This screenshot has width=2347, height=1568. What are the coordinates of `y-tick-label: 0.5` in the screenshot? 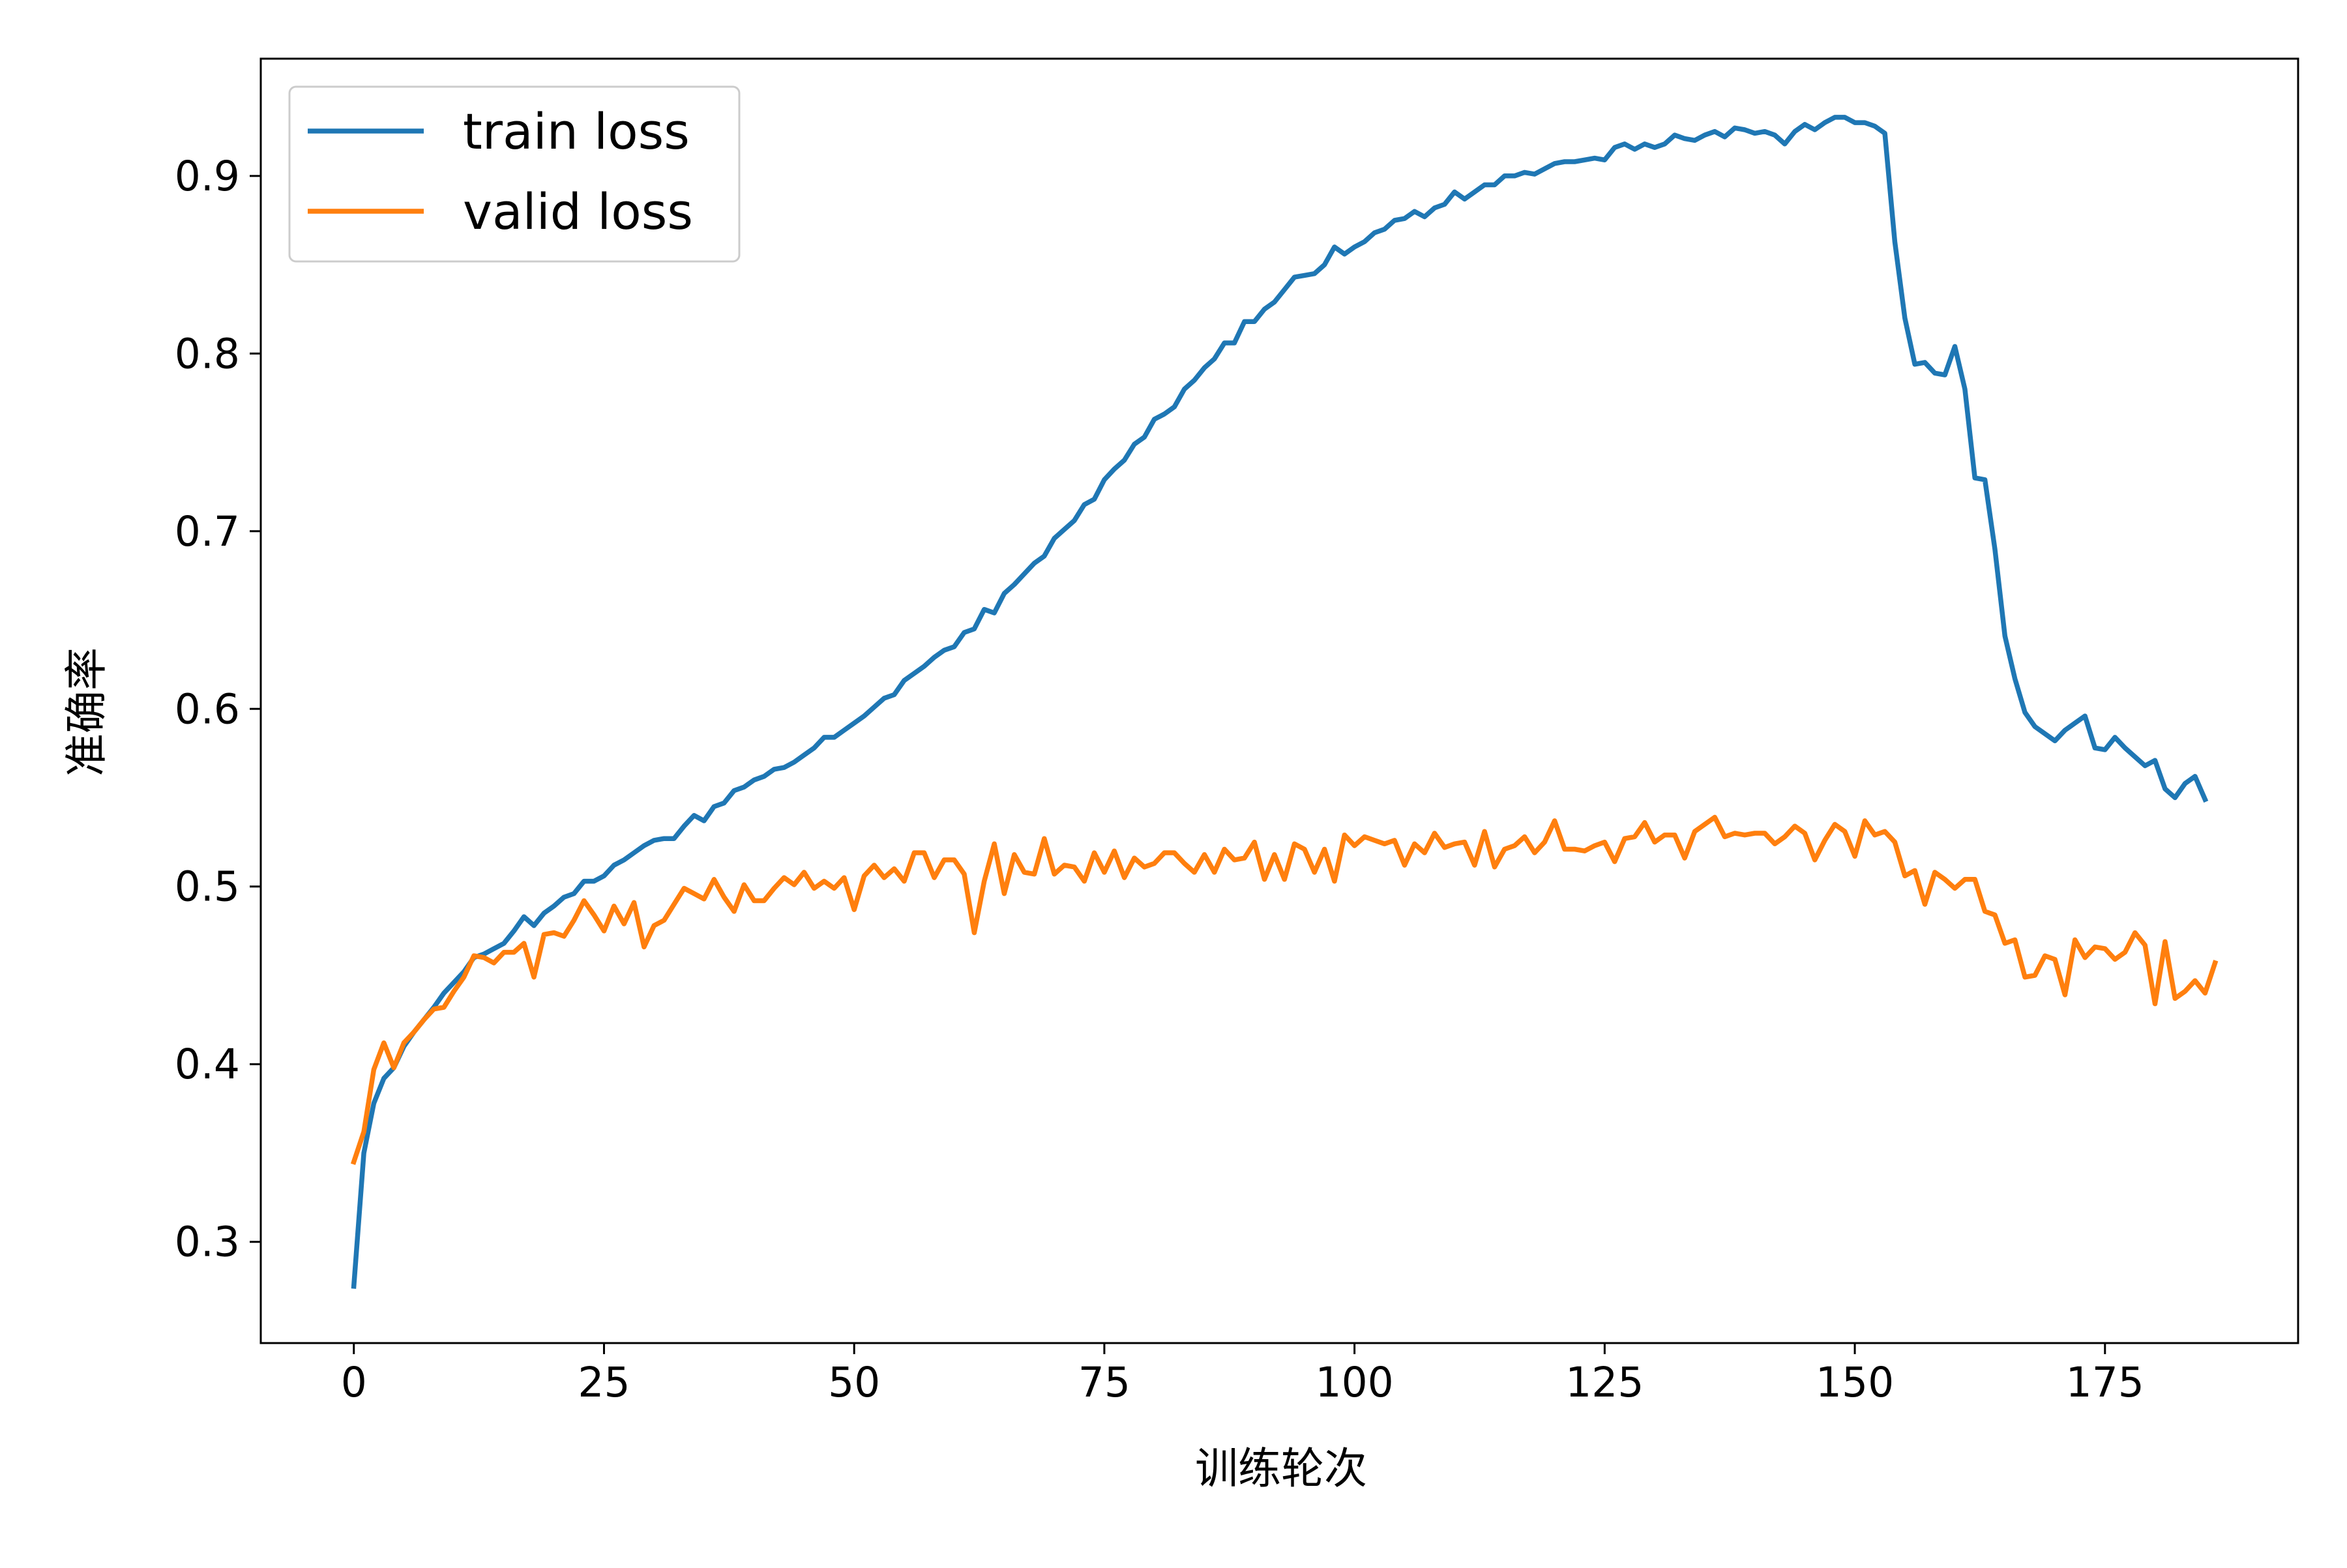 It's located at (207, 887).